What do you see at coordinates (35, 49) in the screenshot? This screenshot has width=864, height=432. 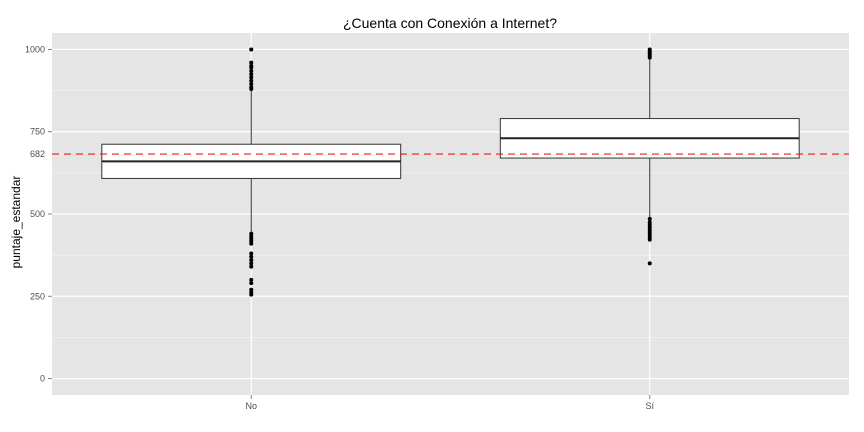 I see `y-tick-label: 1000` at bounding box center [35, 49].